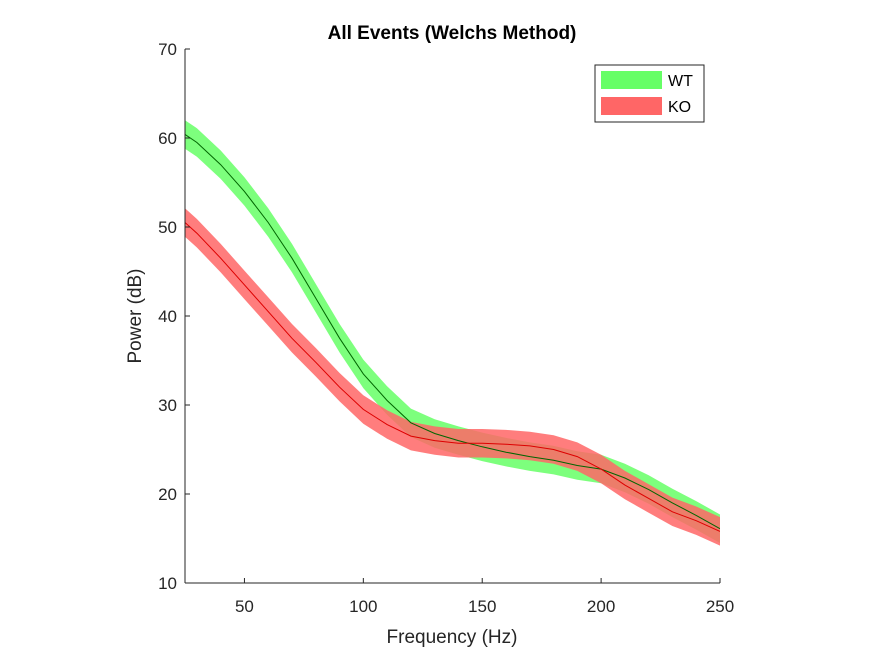 The height and width of the screenshot is (656, 875). What do you see at coordinates (482, 606) in the screenshot?
I see `x-tick-label: 150` at bounding box center [482, 606].